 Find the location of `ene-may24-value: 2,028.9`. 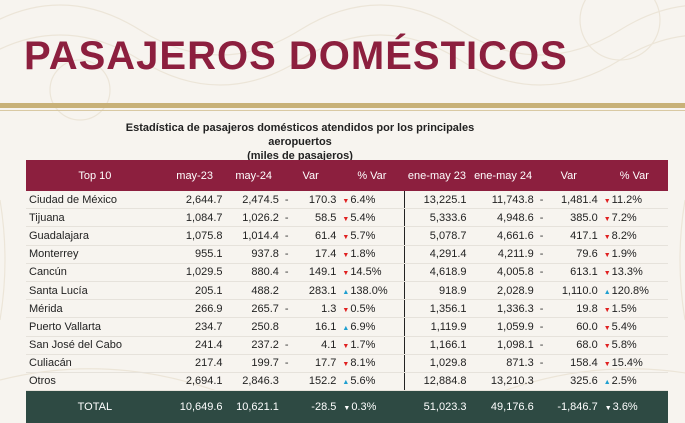

ene-may24-value: 2,028.9 is located at coordinates (503, 291).